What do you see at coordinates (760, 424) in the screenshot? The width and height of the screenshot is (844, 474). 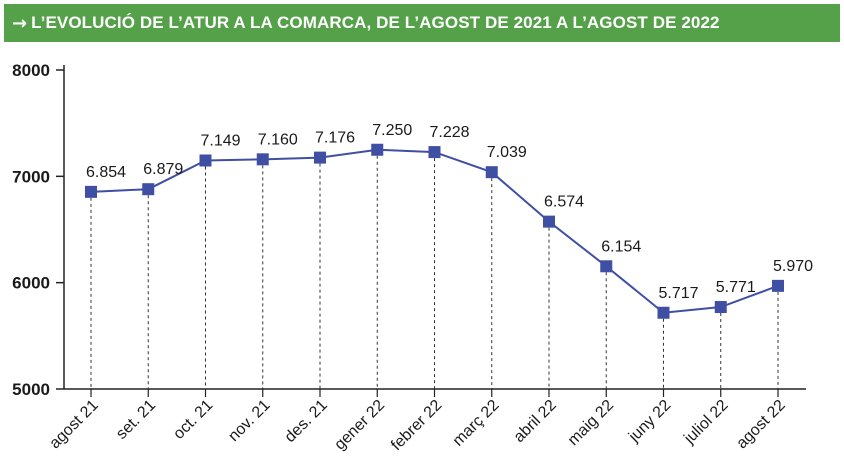 I see `x-tick-label: agost 22` at bounding box center [760, 424].